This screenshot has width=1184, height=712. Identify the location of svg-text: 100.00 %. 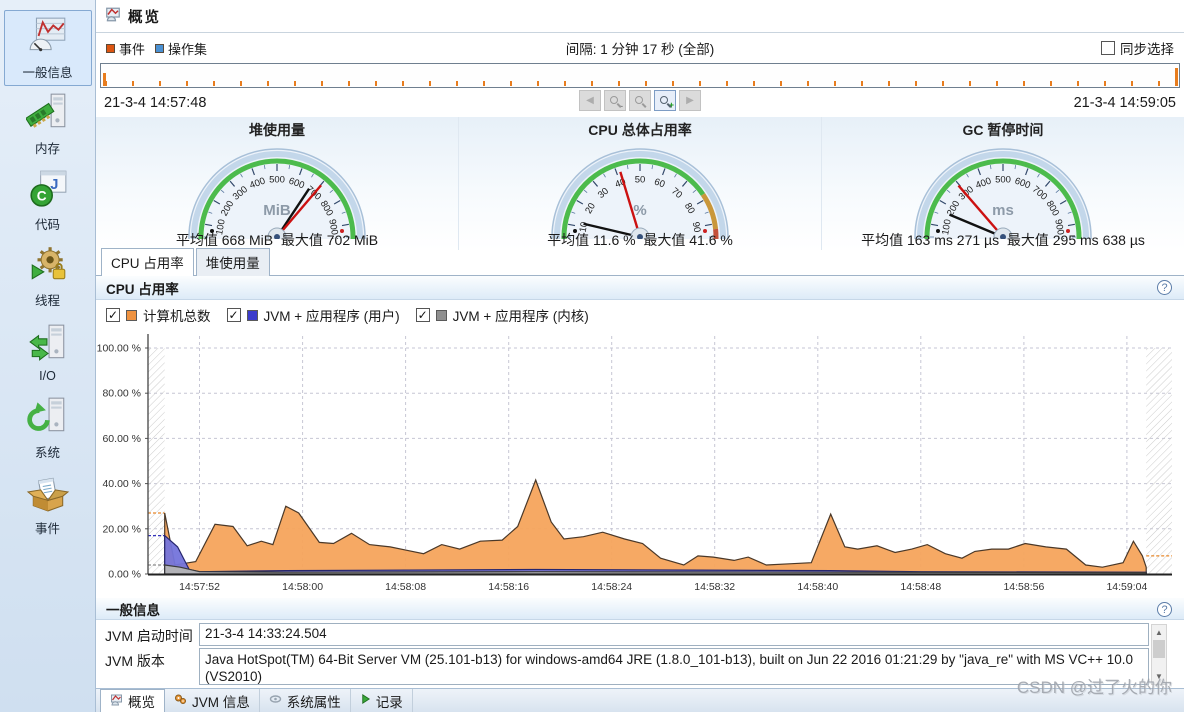
(119, 349).